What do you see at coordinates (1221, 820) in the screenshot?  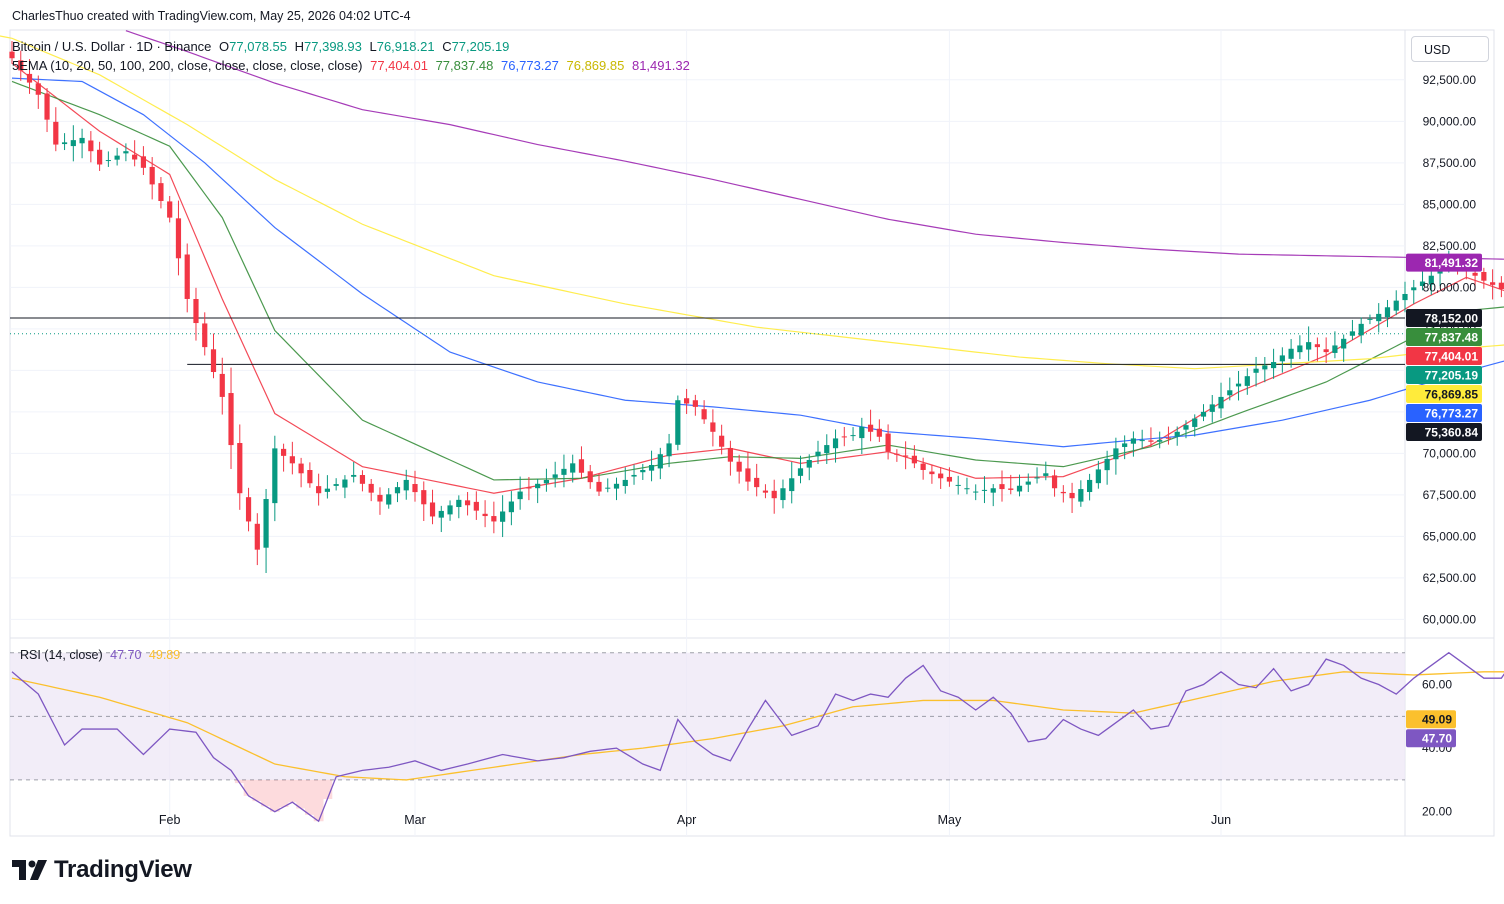 I see `time-tick-label: Jun` at bounding box center [1221, 820].